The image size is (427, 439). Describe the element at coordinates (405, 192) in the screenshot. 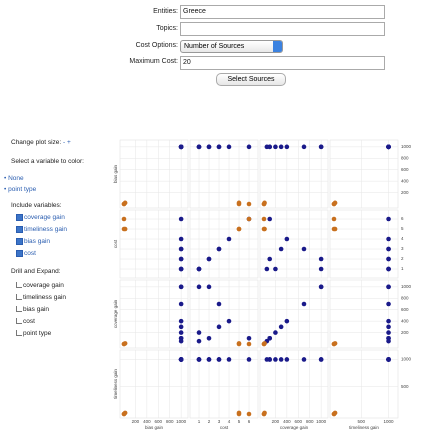

I see `y-tick-label: 200` at that location.